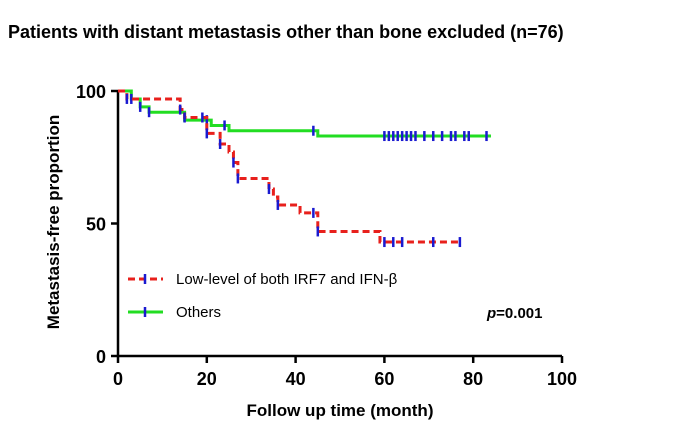  I want to click on p-value-rest: =0.001, so click(519, 313).